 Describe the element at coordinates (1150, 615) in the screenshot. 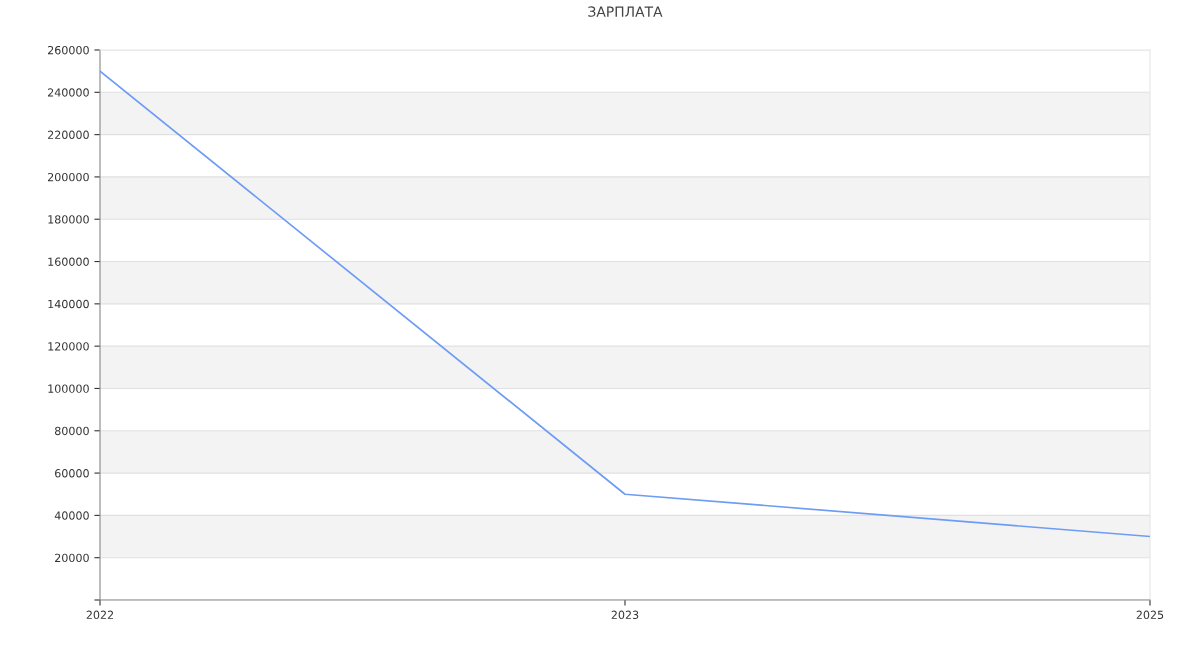

I see `x-tick-label: 2025` at that location.